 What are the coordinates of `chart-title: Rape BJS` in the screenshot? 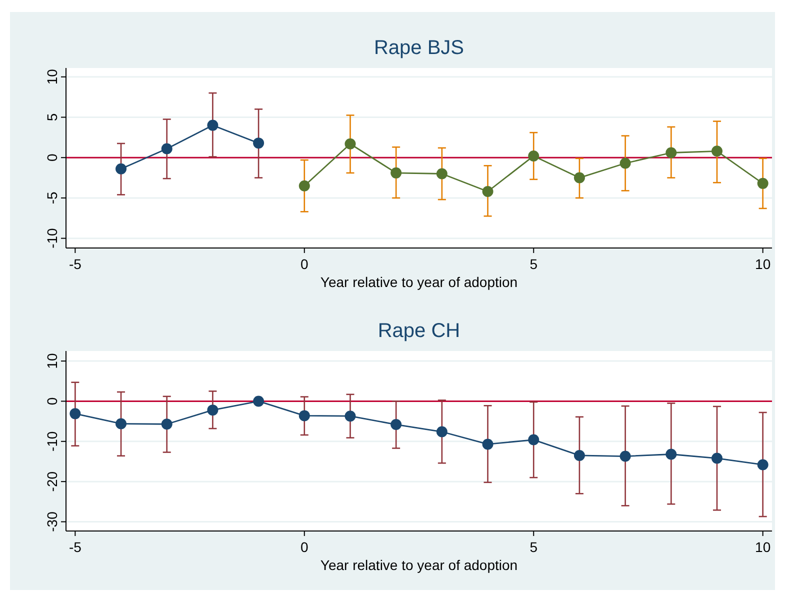 It's located at (419, 48).